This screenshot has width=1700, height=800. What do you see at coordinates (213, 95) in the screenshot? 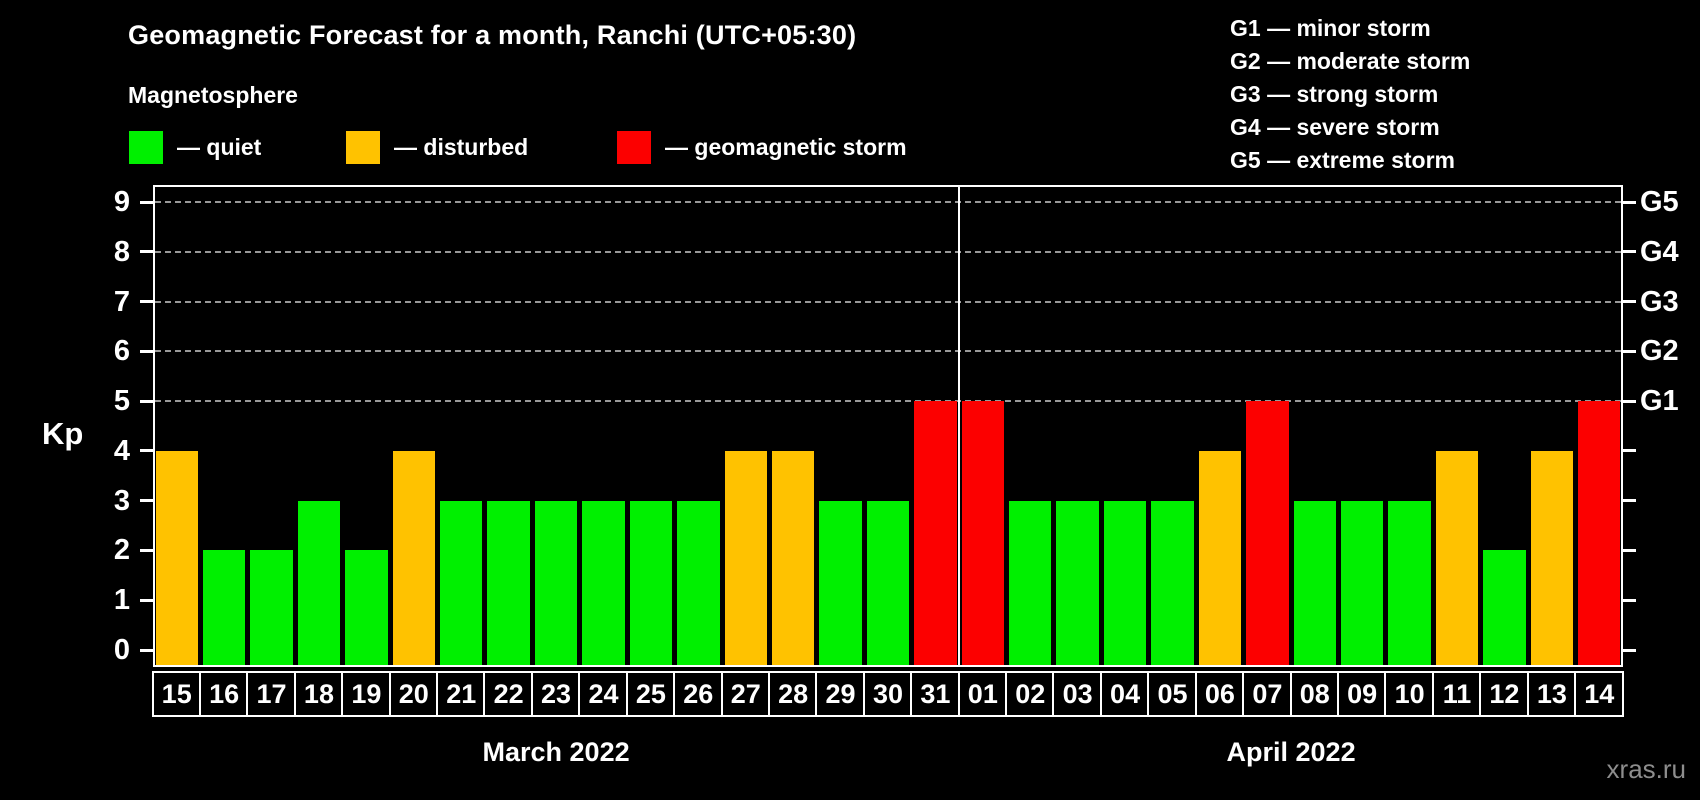
I see `magnetosphere-label: Magnetosphere` at bounding box center [213, 95].